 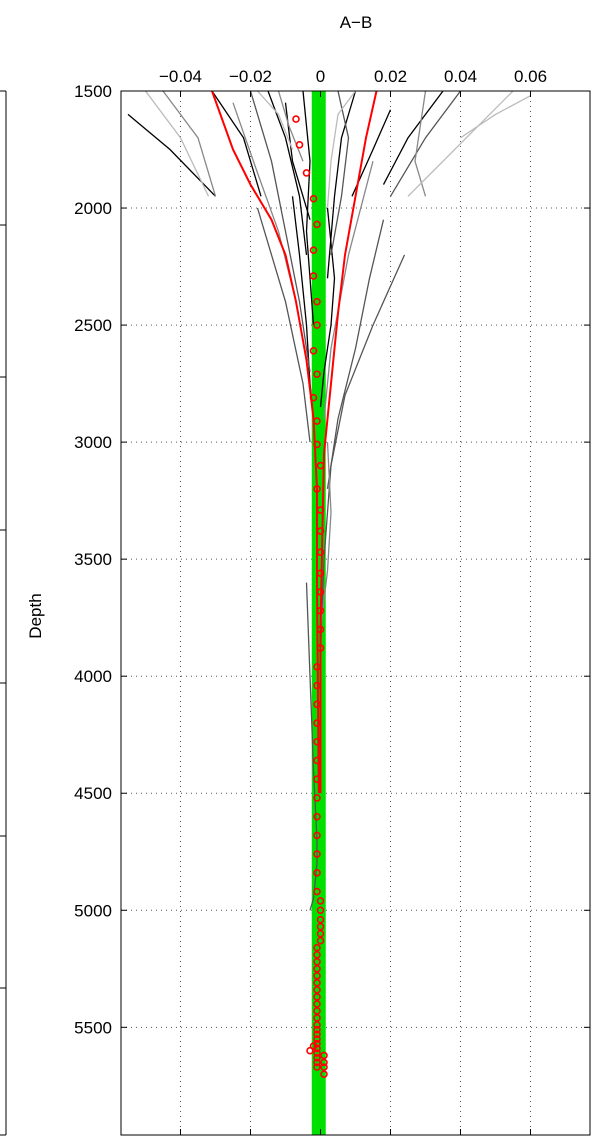 I want to click on y-axis-label: Depth, so click(x=35, y=615).